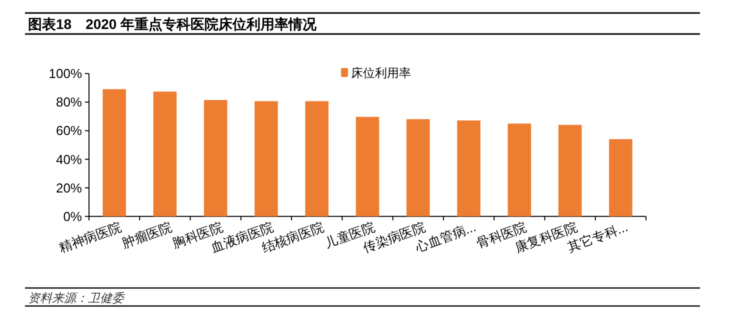 The width and height of the screenshot is (729, 326). I want to click on y-tick-label: 40%, so click(69, 159).